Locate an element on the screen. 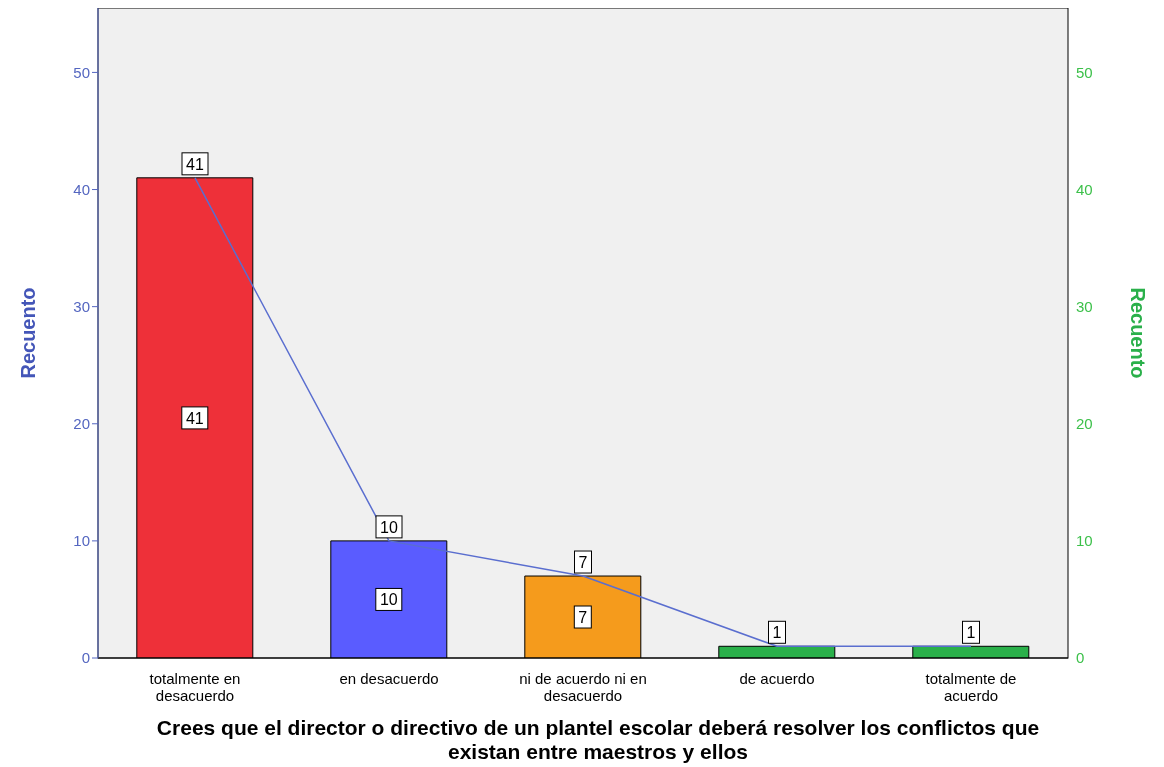 The image size is (1164, 767). y2-tick-label: 40 is located at coordinates (1084, 189).